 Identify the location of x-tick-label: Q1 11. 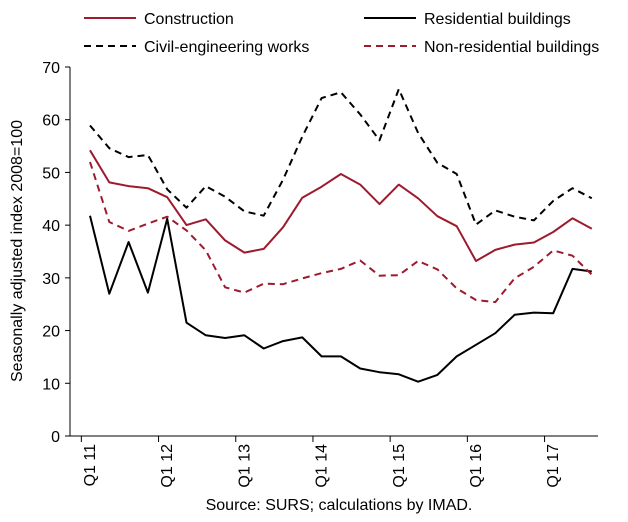
(90, 465).